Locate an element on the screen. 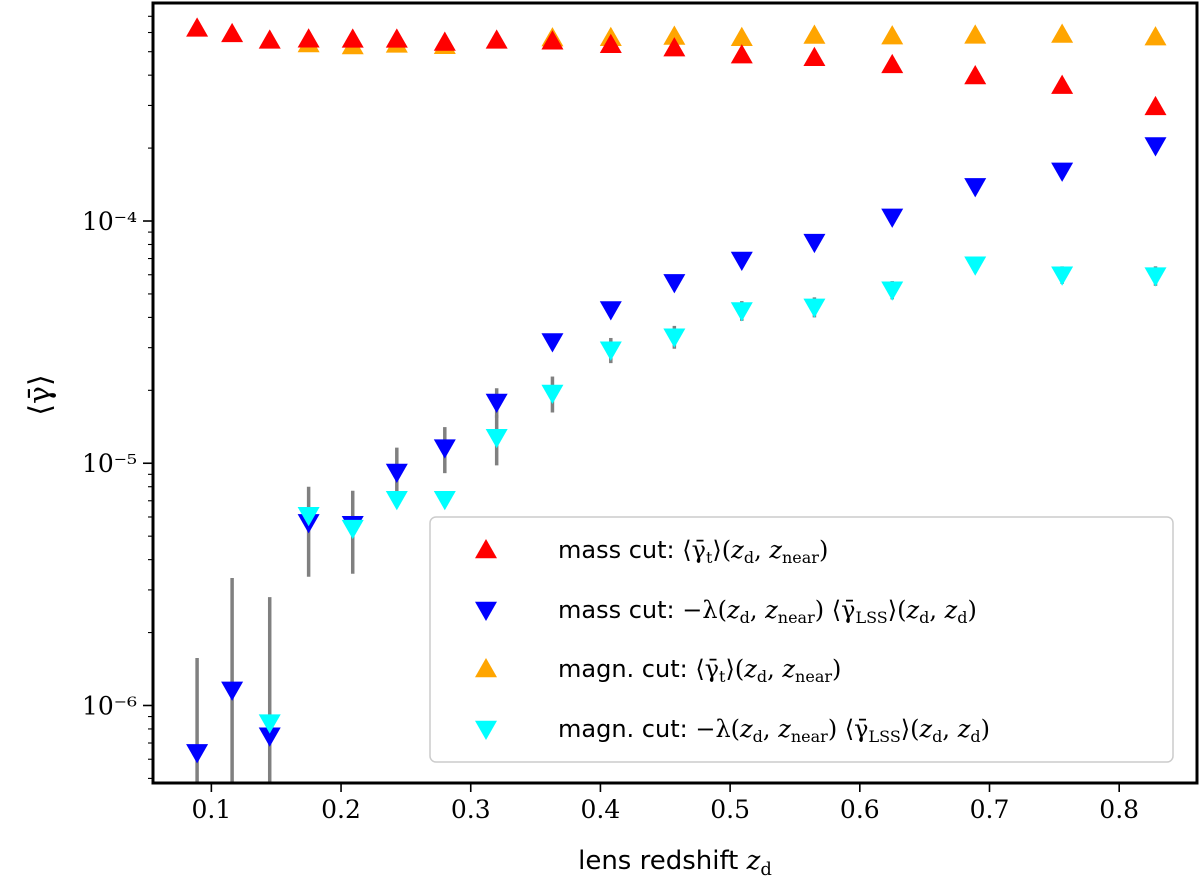 The width and height of the screenshot is (1200, 879). legend-markers is located at coordinates (486, 639).